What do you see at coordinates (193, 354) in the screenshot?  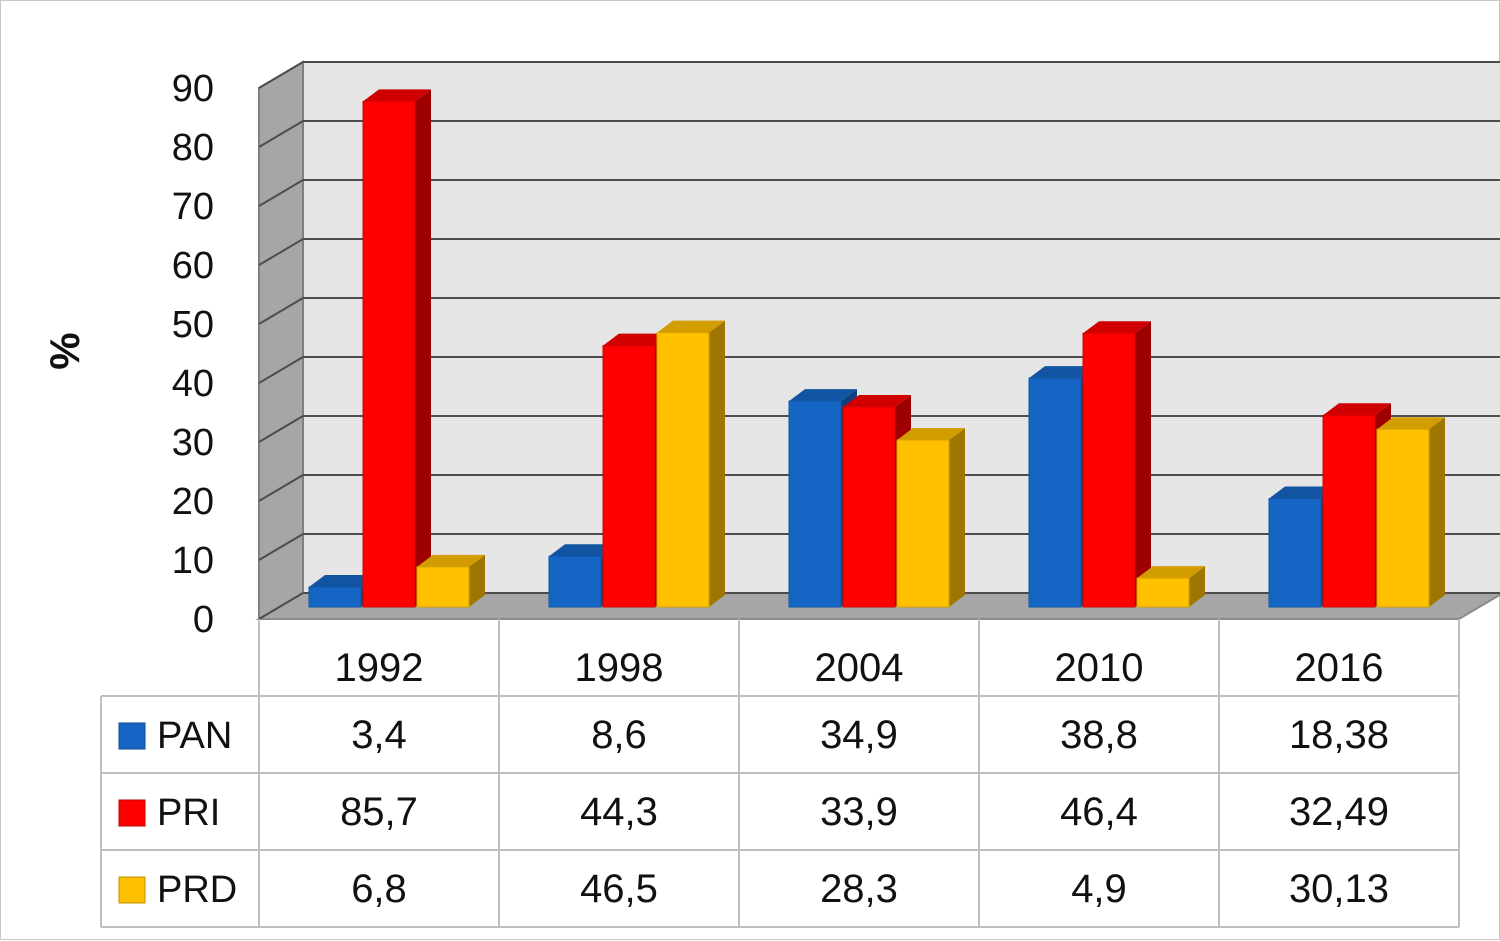 I see `y-axis-ticks: 0 10 20 30 40 50 60 70 80 90` at bounding box center [193, 354].